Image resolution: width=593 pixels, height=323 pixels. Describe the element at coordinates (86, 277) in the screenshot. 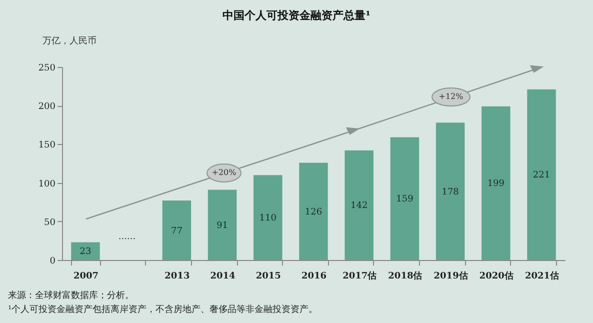

I see `x-tick-label: 2007` at that location.